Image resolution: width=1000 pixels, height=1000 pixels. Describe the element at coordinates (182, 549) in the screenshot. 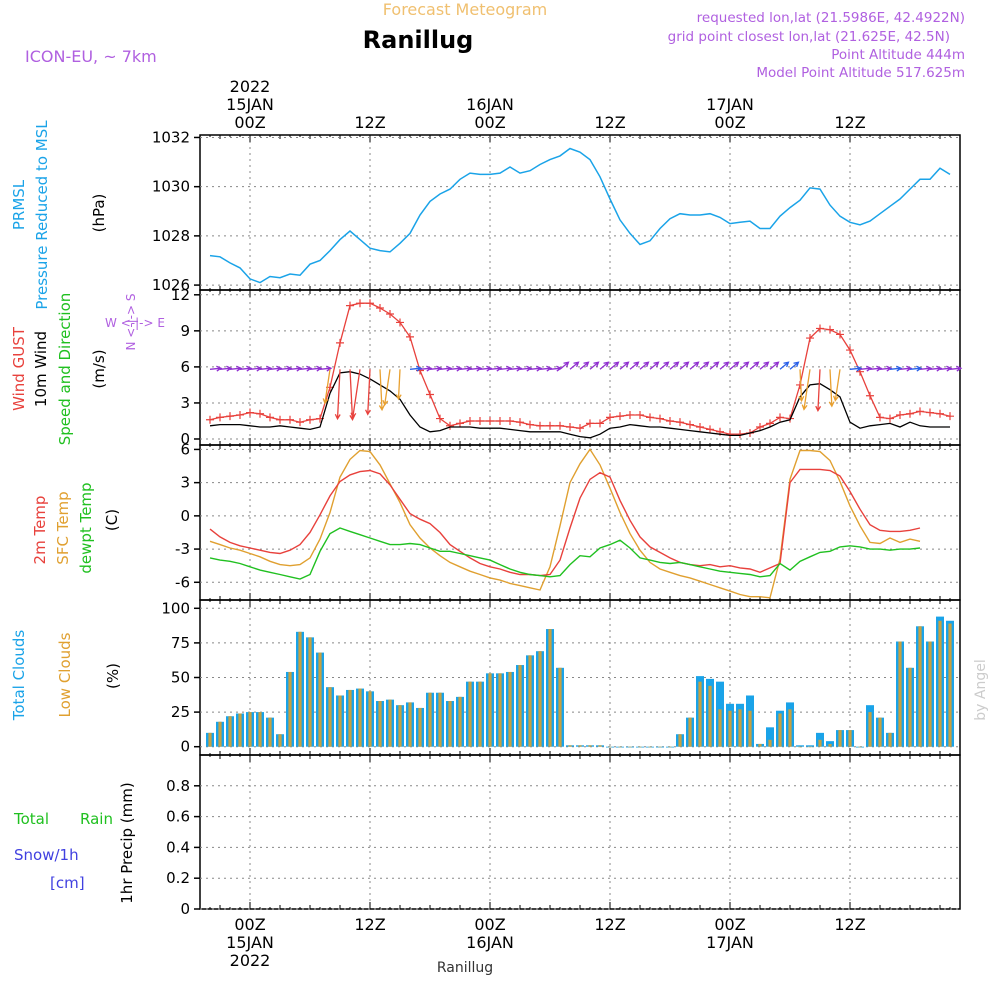

I see `temperature-ytick-label: -3` at that location.